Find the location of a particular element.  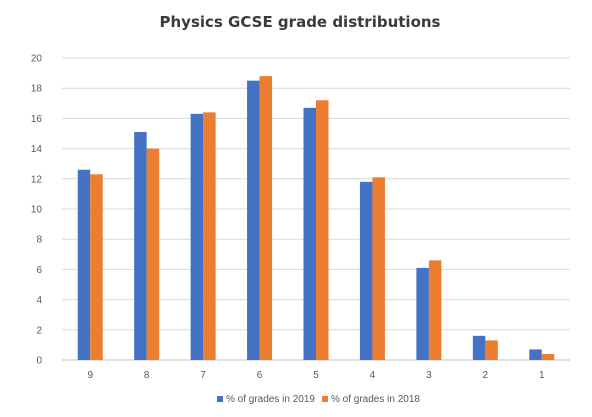

y-tick-label: 0 is located at coordinates (39, 361).